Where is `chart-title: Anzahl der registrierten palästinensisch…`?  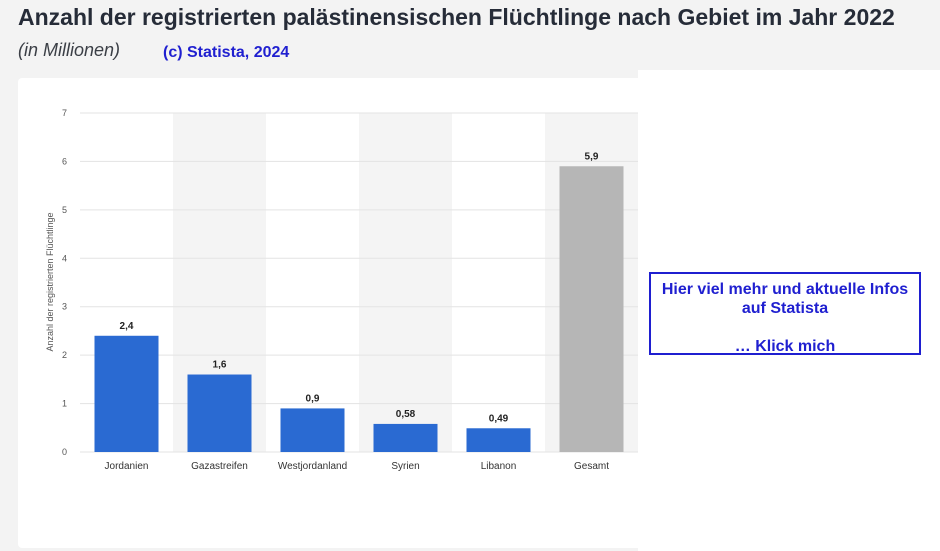 chart-title: Anzahl der registrierten palästinensisch… is located at coordinates (456, 17).